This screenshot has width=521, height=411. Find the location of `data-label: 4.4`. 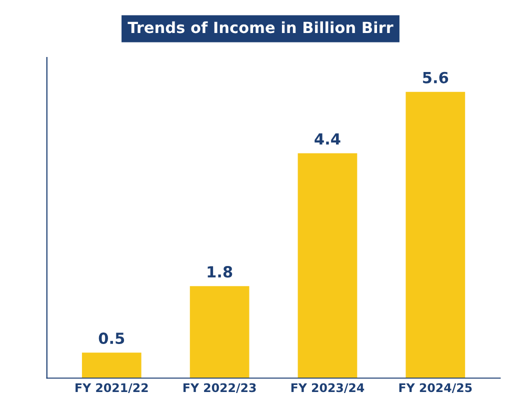

data-label: 4.4 is located at coordinates (327, 138).